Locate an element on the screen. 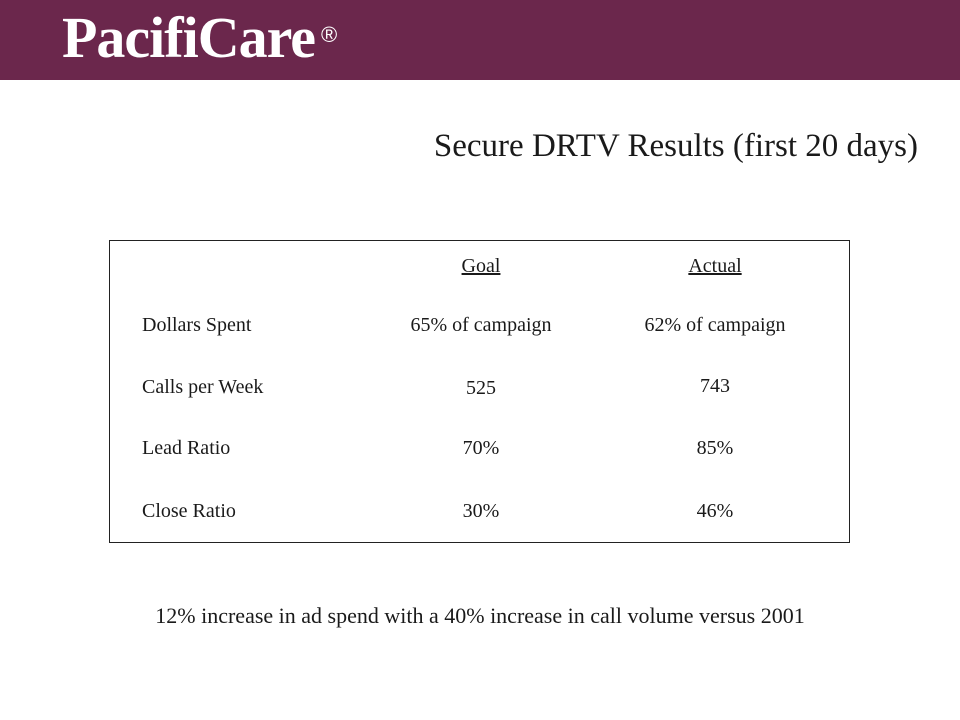 The width and height of the screenshot is (960, 720). goal-value-calls-per-week: 525 is located at coordinates (481, 388).